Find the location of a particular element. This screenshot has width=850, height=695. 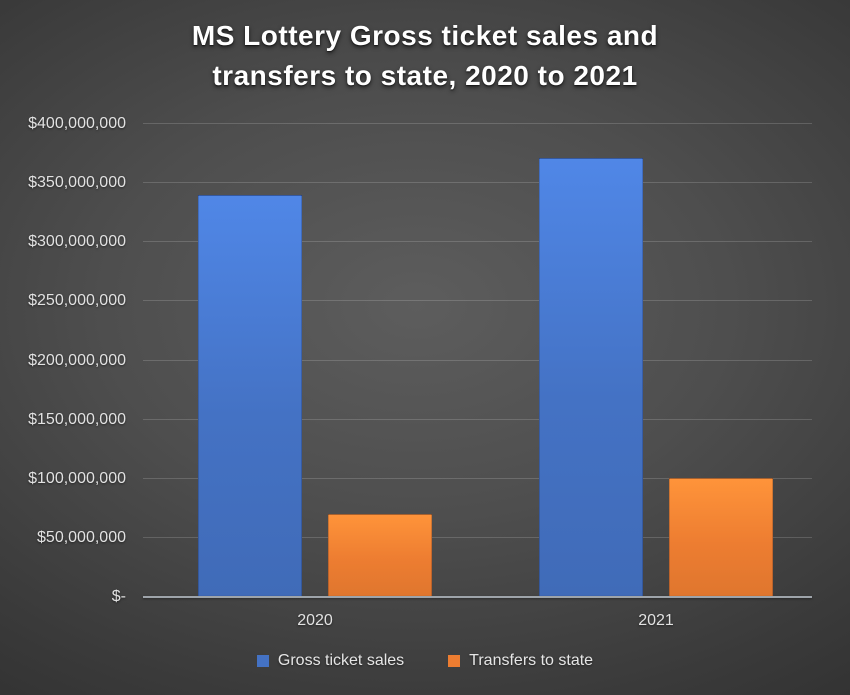

legend-label-transfers-to-state: Transfers to state is located at coordinates (531, 660).